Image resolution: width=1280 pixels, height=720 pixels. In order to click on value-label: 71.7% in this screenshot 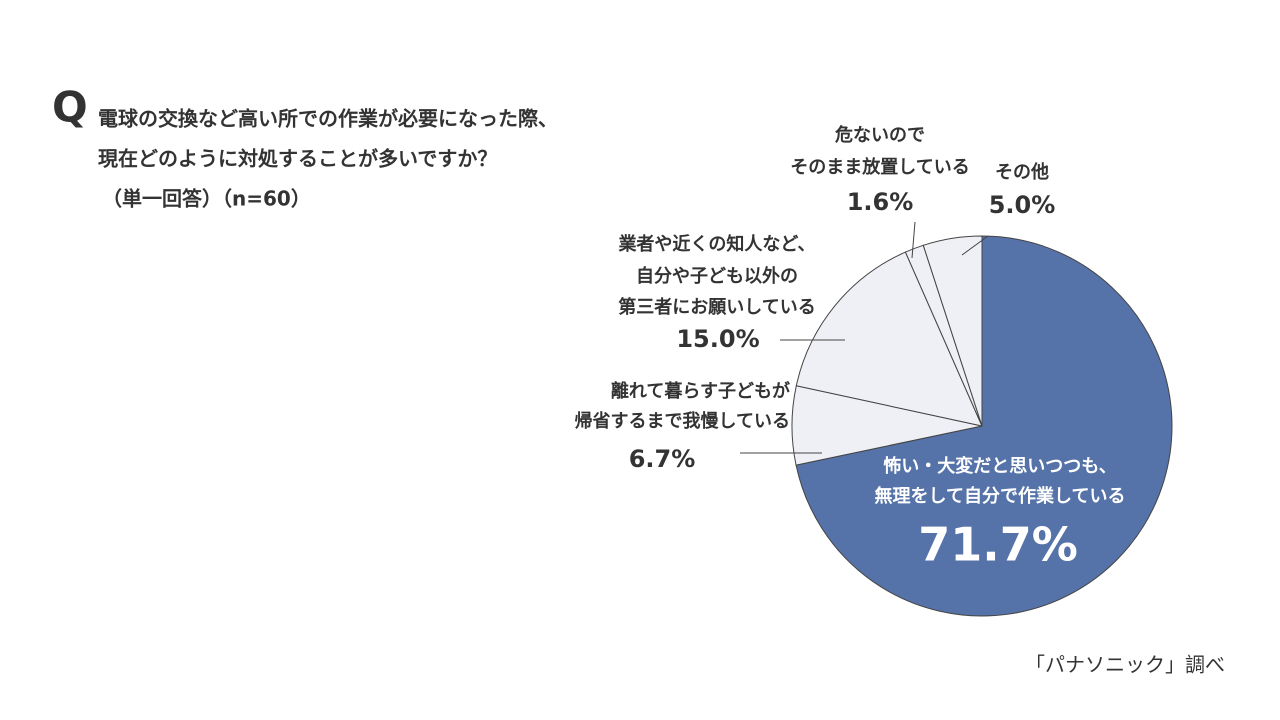, I will do `click(998, 545)`.